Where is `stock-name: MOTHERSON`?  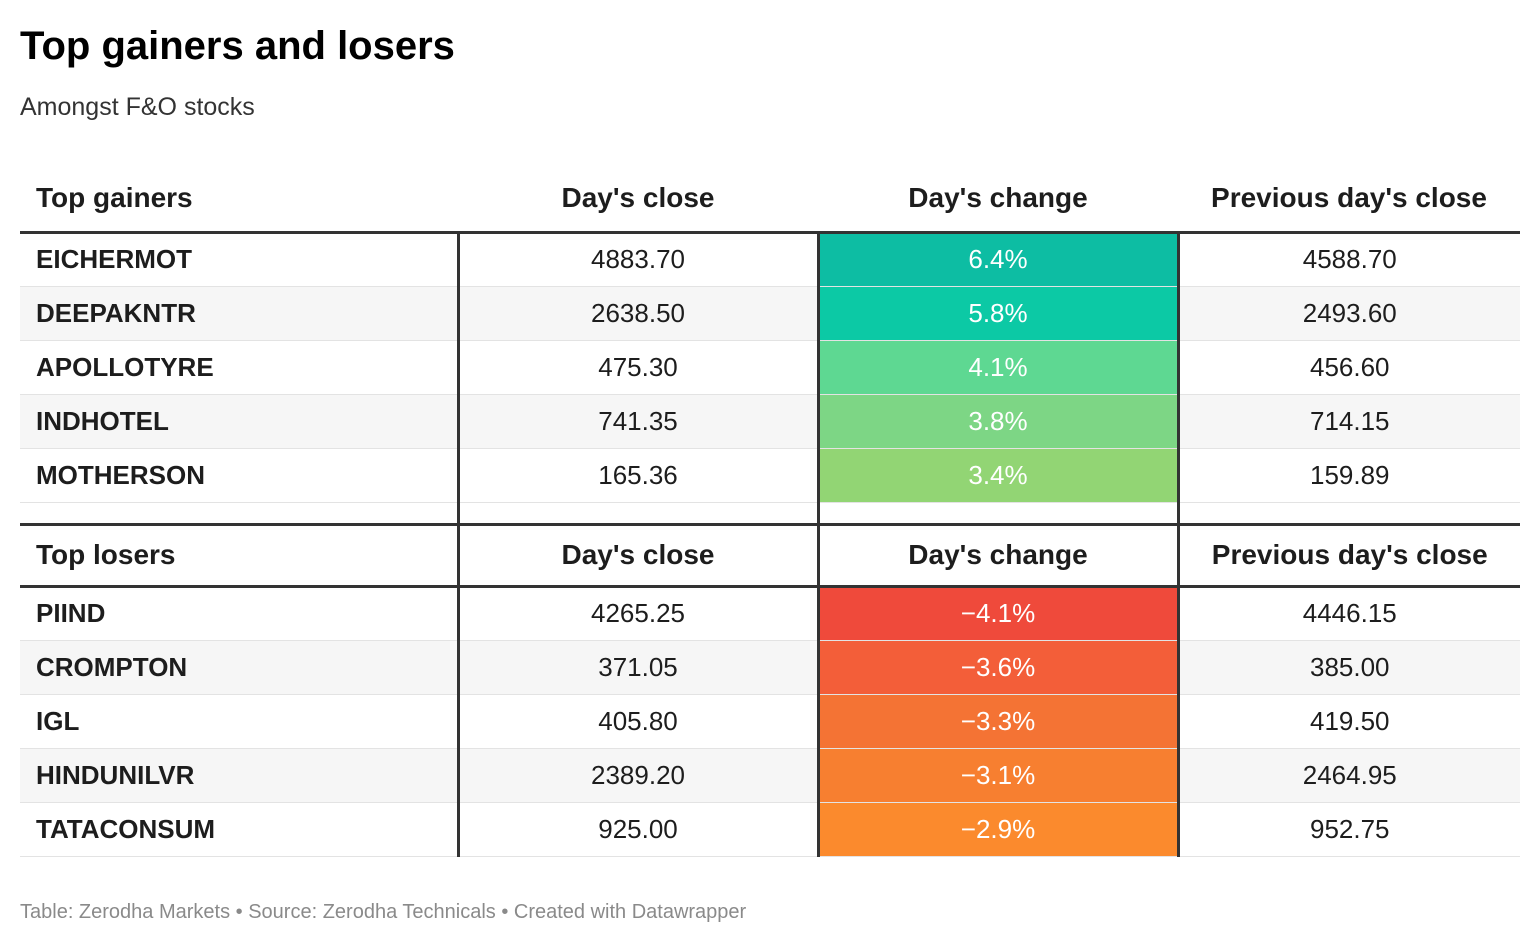
stock-name: MOTHERSON is located at coordinates (240, 475).